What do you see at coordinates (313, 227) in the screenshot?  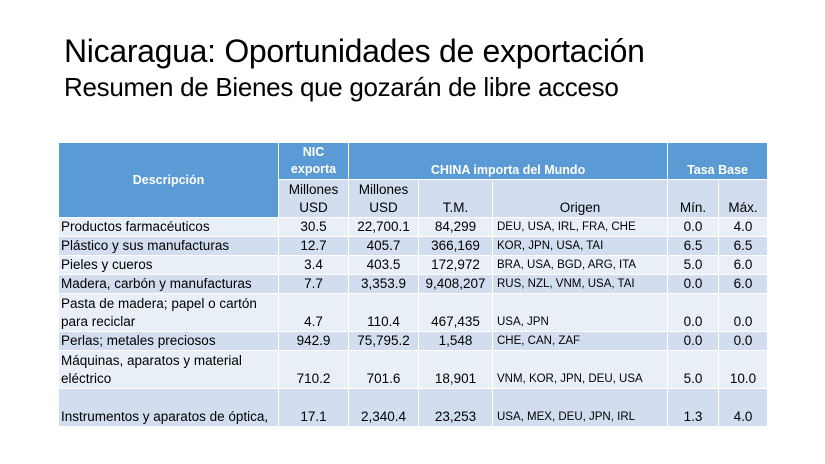 I see `cell-nic-millones: 30.5` at bounding box center [313, 227].